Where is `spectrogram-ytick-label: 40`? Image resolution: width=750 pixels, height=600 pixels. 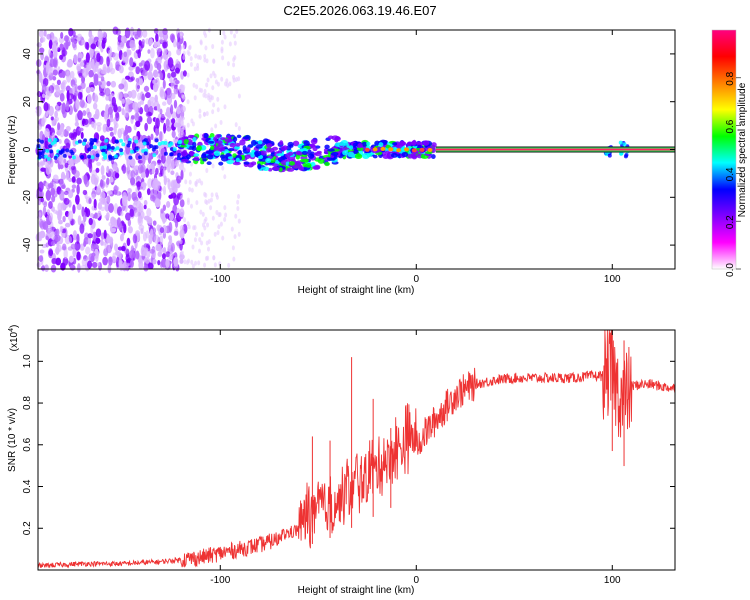
spectrogram-ytick-label: 40 is located at coordinates (27, 54).